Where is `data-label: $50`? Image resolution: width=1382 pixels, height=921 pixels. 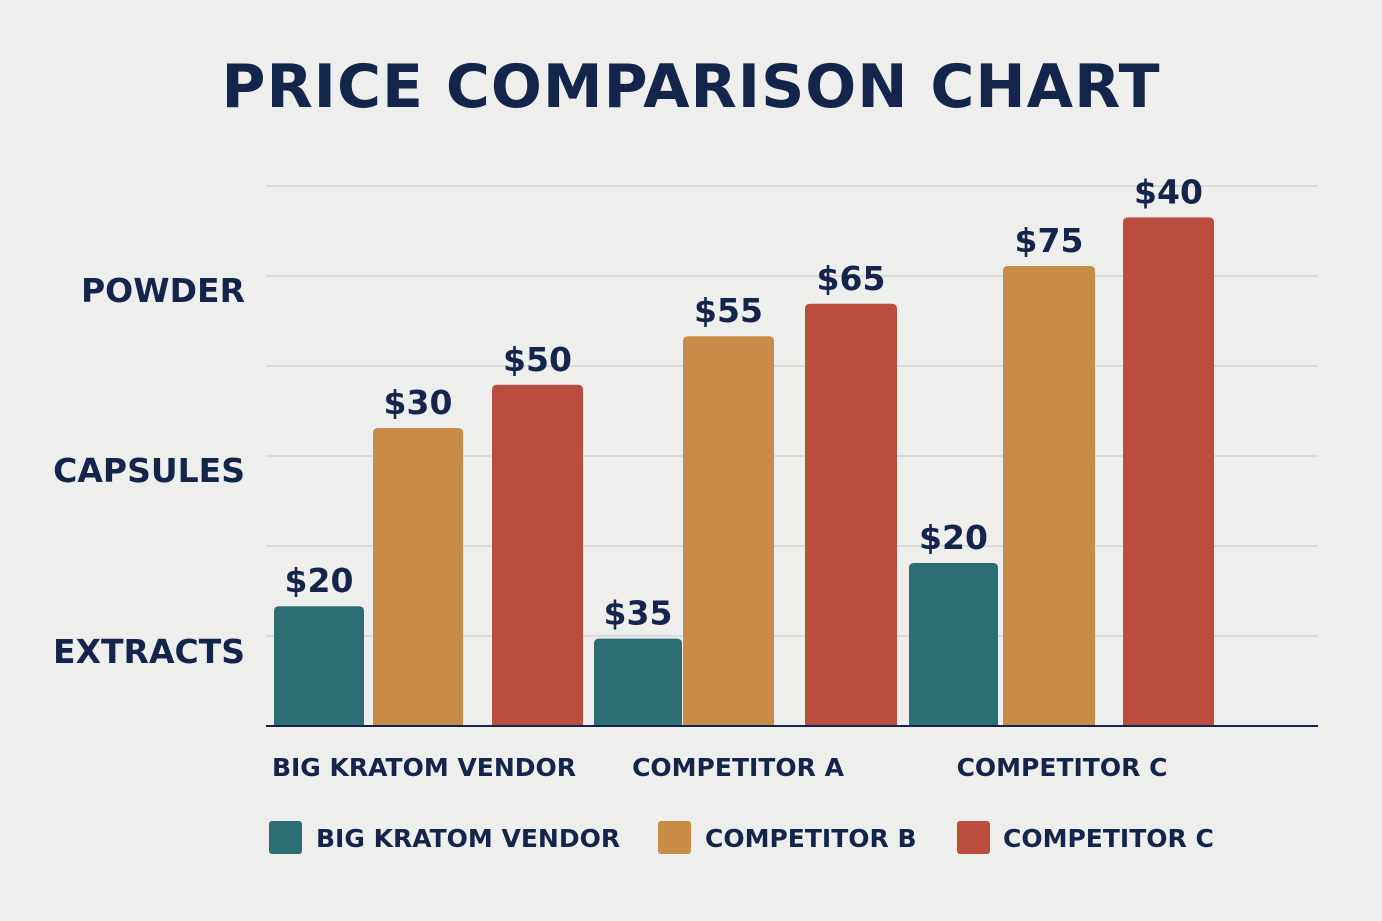 data-label: $50 is located at coordinates (537, 359).